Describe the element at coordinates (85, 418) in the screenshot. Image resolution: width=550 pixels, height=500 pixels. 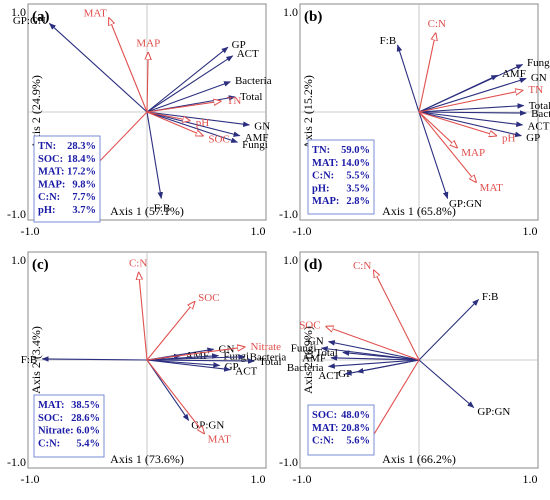
I see `stats-value: 28.6%` at that location.